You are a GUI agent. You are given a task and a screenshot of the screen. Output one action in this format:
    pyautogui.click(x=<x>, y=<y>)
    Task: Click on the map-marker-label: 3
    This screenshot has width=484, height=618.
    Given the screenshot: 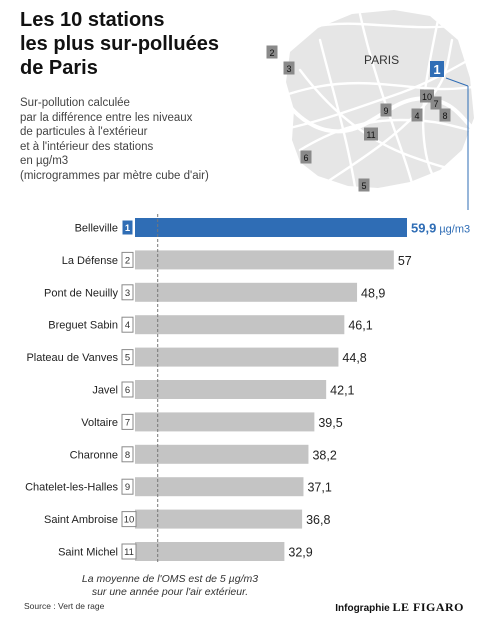 What is the action you would take?
    pyautogui.click(x=288, y=69)
    